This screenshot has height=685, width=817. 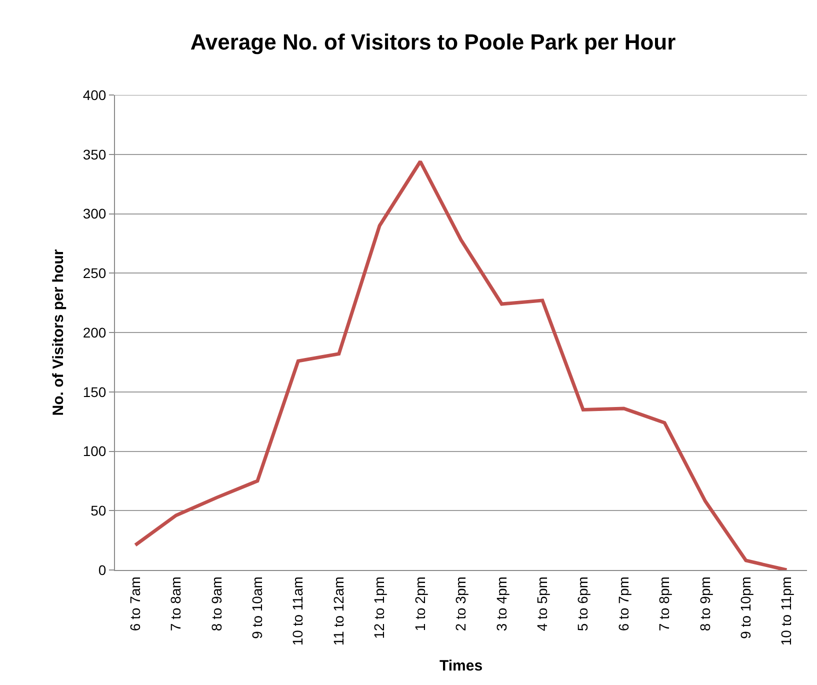 What do you see at coordinates (94, 214) in the screenshot?
I see `y-tick-label: 300` at bounding box center [94, 214].